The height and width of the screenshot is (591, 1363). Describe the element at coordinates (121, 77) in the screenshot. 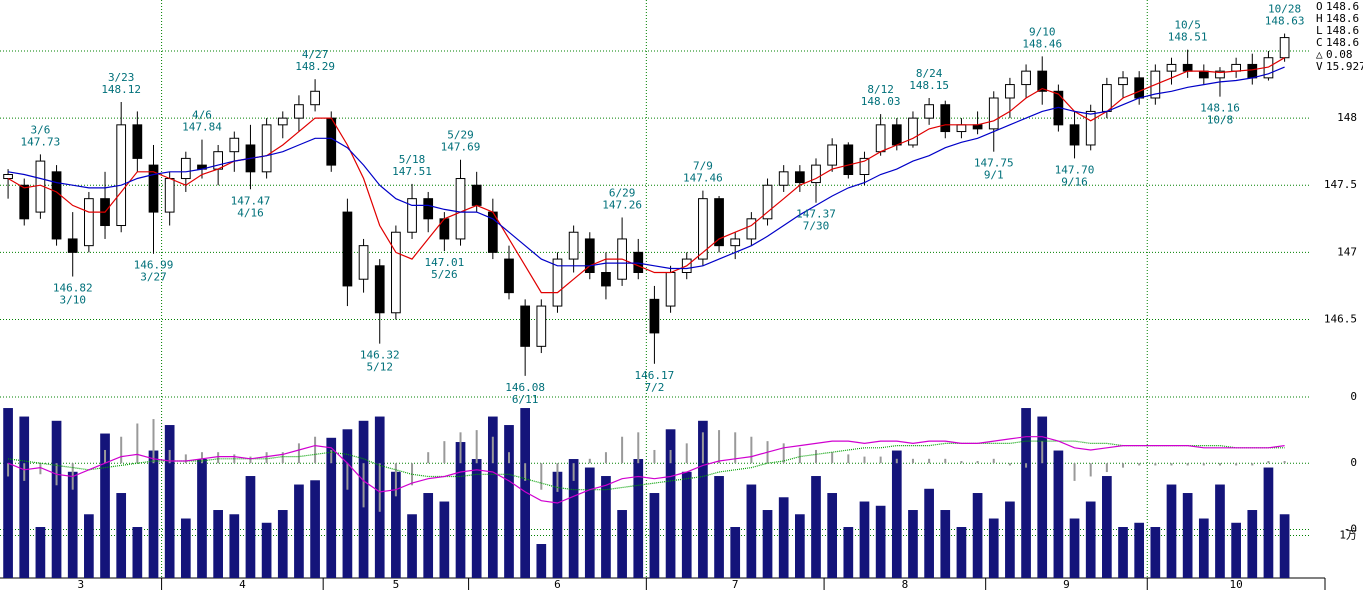

I see `annotation-date: 3/23` at that location.